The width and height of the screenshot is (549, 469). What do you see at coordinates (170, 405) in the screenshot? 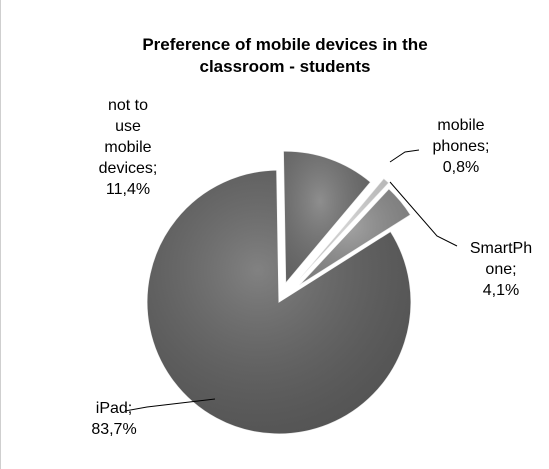
I see `leader-line-ipad` at bounding box center [170, 405].